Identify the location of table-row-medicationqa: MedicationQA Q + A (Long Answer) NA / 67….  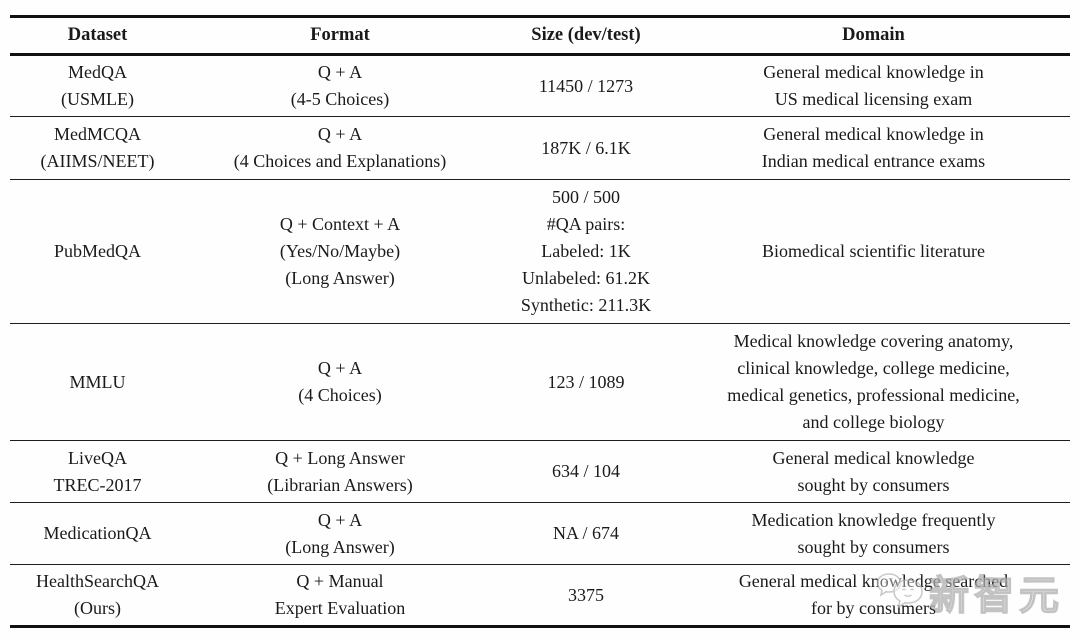
(540, 534).